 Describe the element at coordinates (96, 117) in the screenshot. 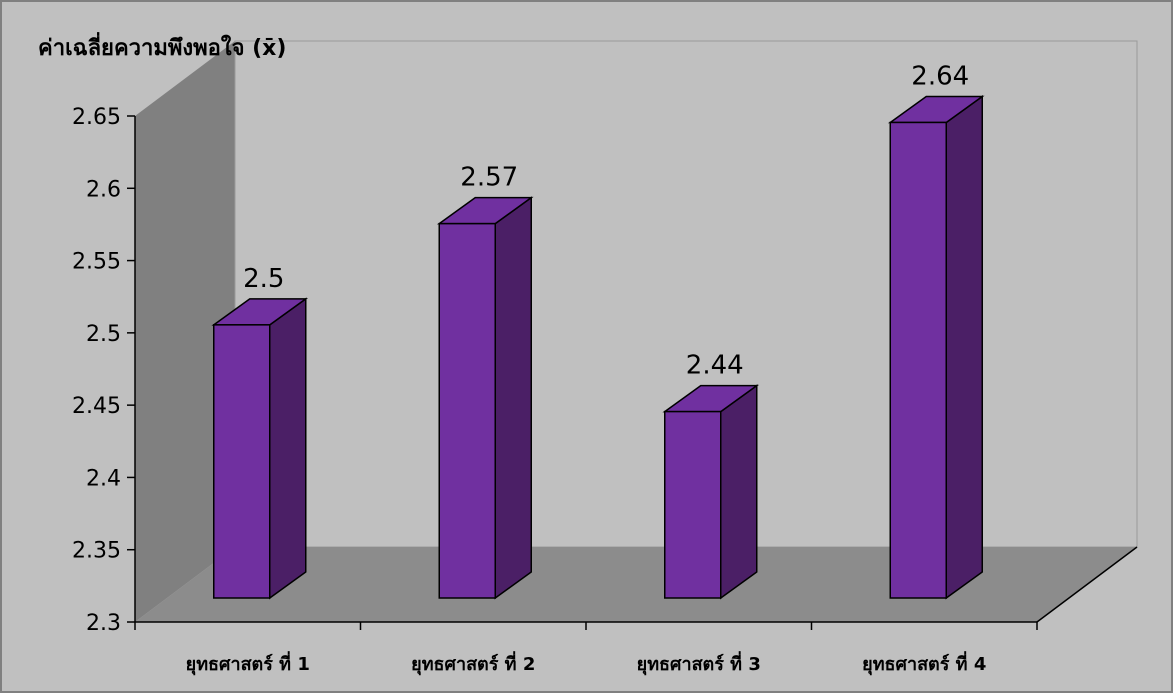

I see `y-tick-label: 2.65` at that location.